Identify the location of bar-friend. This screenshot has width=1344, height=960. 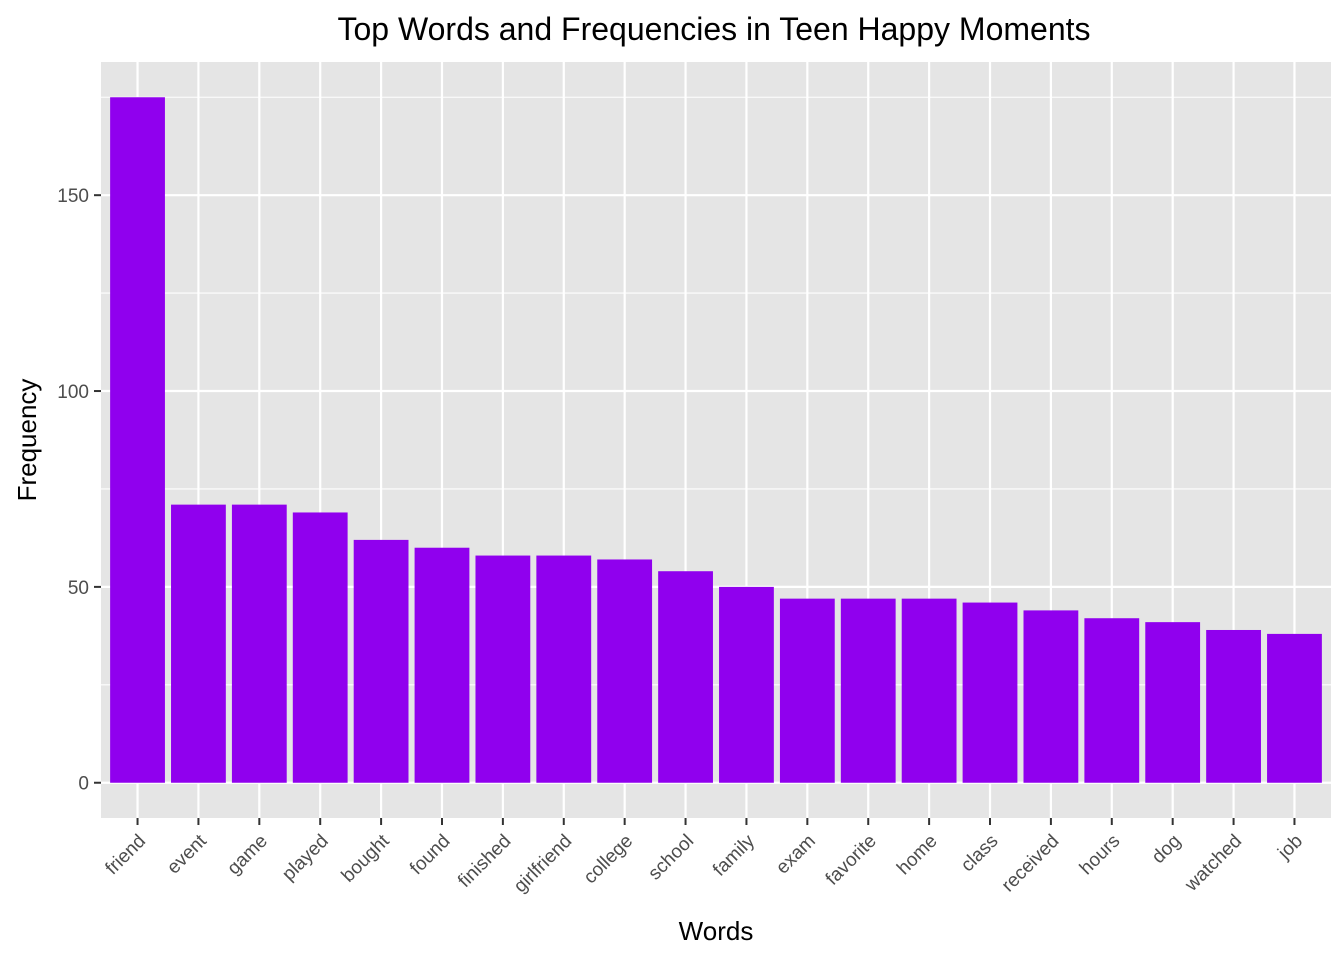
(137, 440).